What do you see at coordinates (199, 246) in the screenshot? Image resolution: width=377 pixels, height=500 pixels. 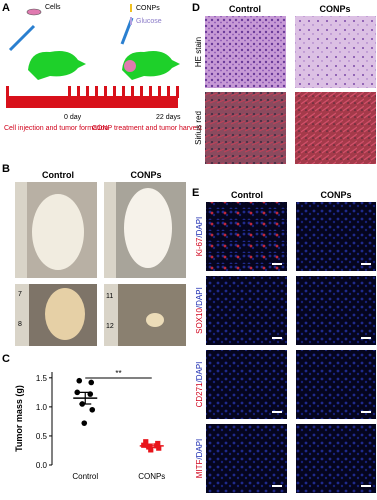 I see `marker-name: Ki-67` at bounding box center [199, 246].